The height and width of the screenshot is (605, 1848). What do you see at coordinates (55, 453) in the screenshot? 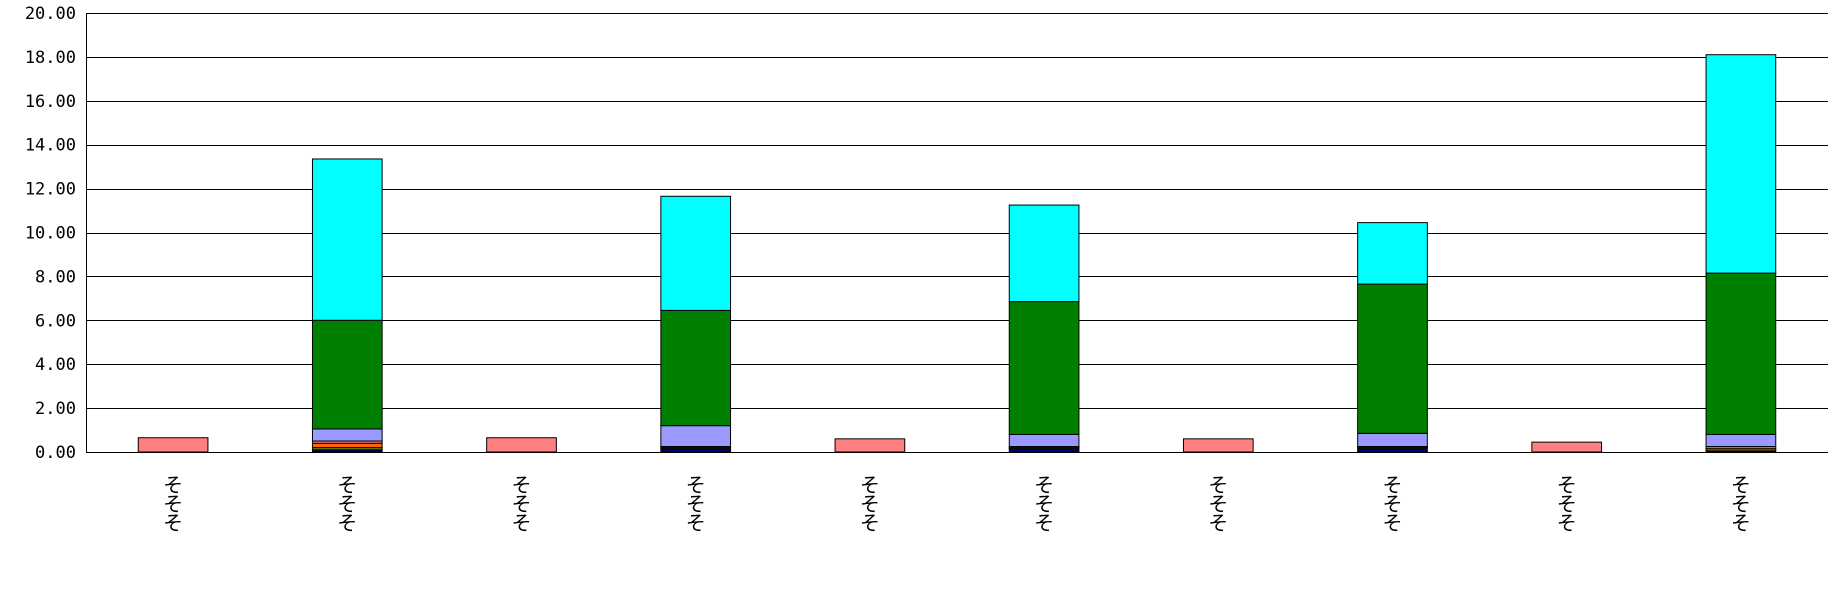
I see `y-tick-label: 0.00` at bounding box center [55, 453].